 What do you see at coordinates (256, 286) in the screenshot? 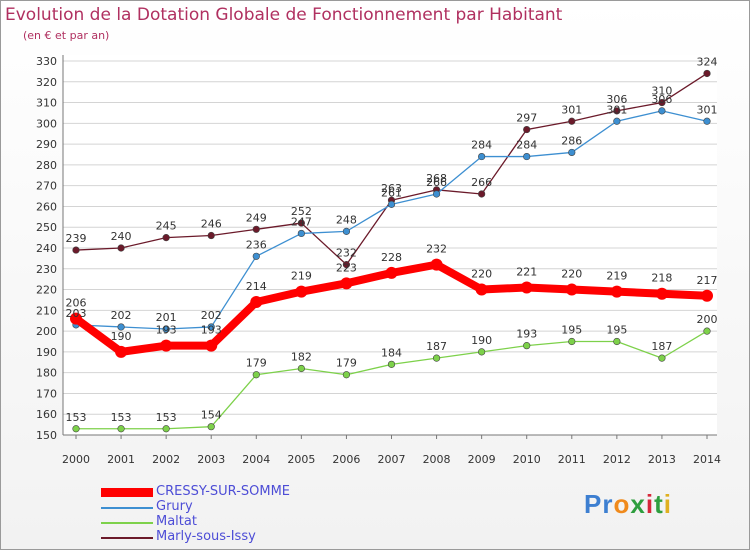
I see `data-label-cressy-sur-somme-2004: 214` at bounding box center [256, 286].